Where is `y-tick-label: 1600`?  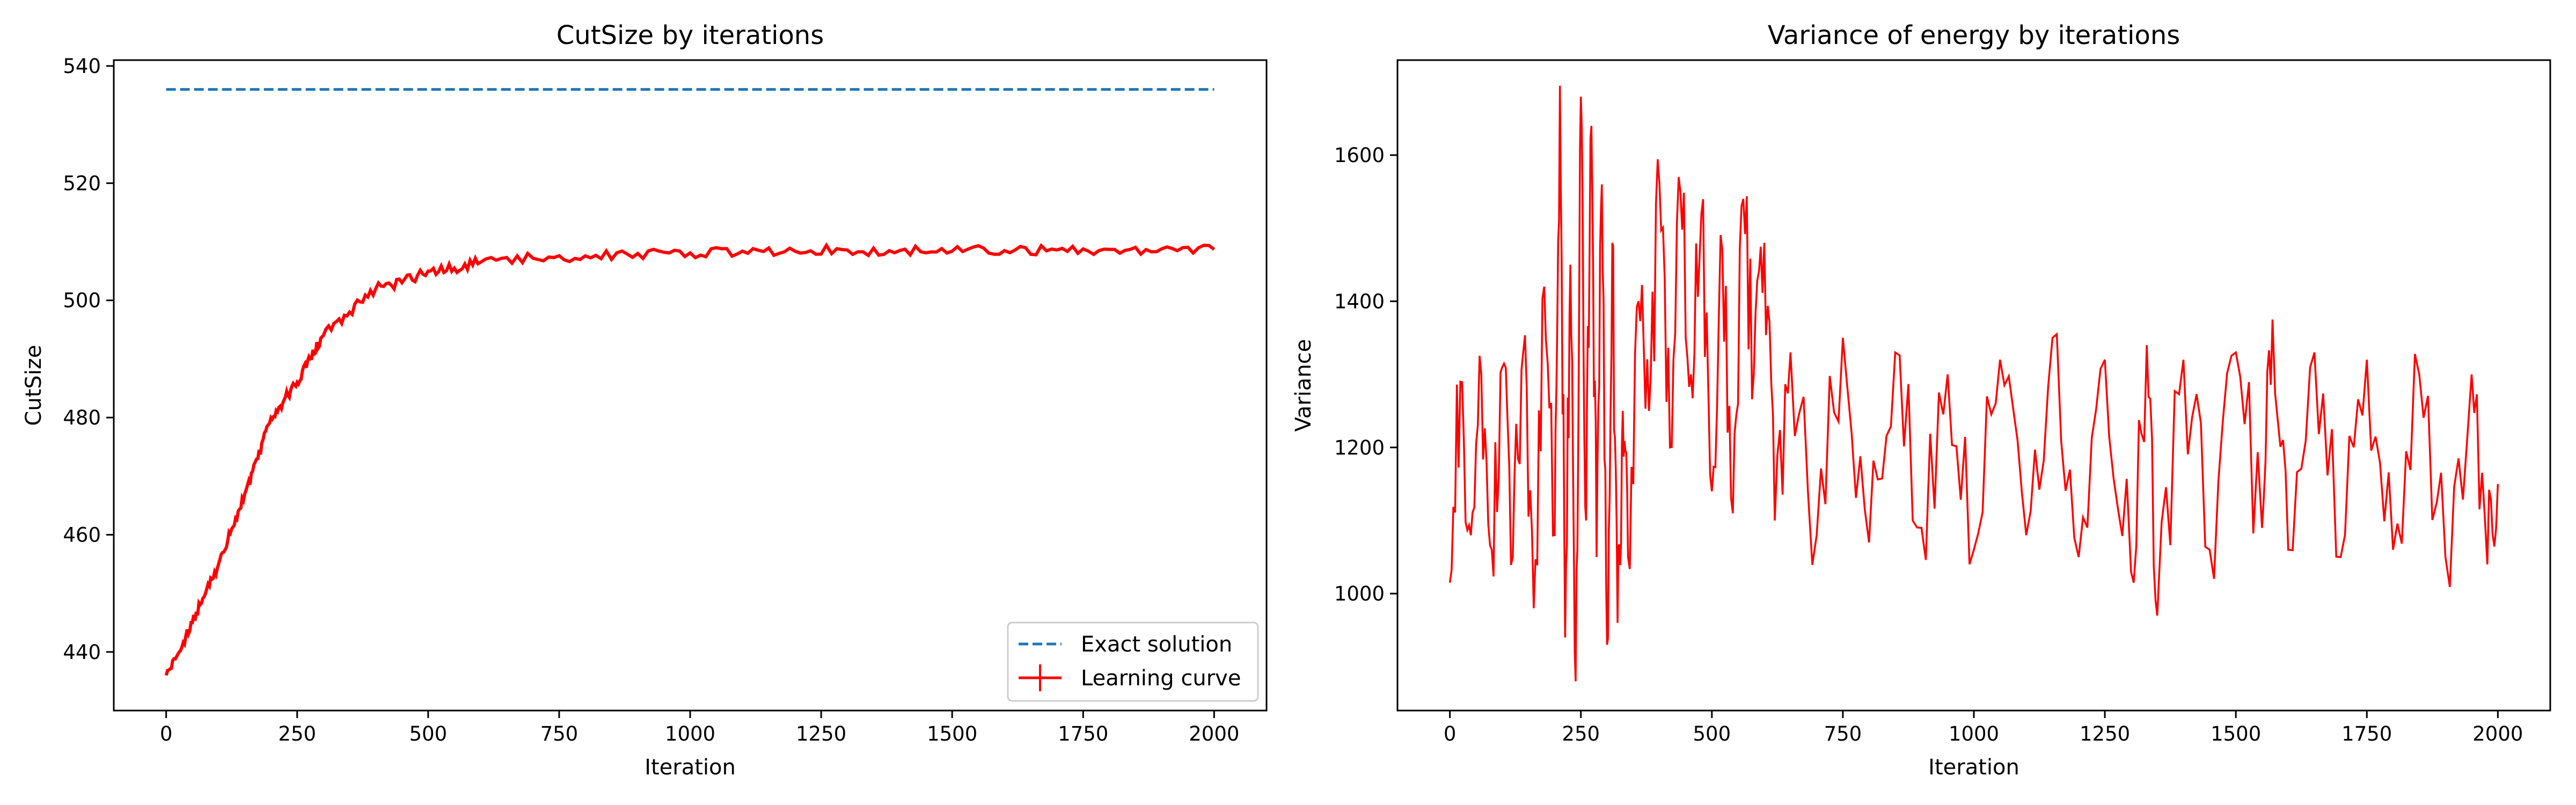
y-tick-label: 1600 is located at coordinates (1359, 155).